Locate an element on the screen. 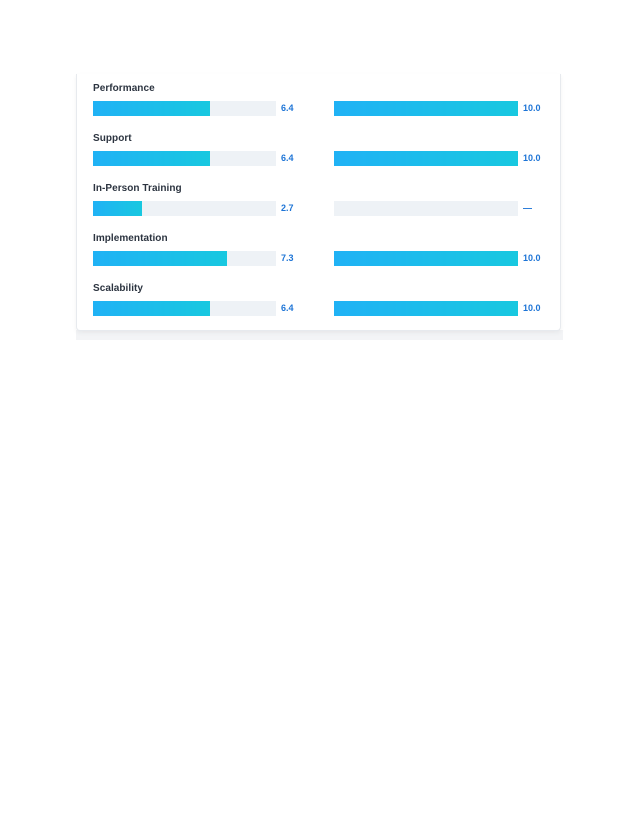 This screenshot has width=638, height=826. rating-row-support: Support 6.4 10.0 is located at coordinates (323, 154).